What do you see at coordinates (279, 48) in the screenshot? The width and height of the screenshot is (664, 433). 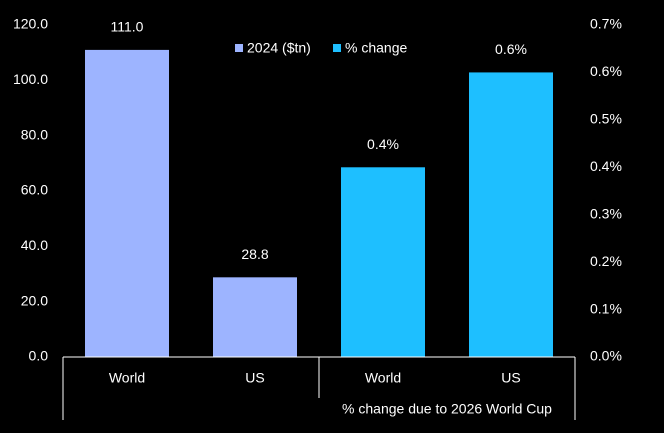 I see `legend-label: 2024 ($tn)` at bounding box center [279, 48].